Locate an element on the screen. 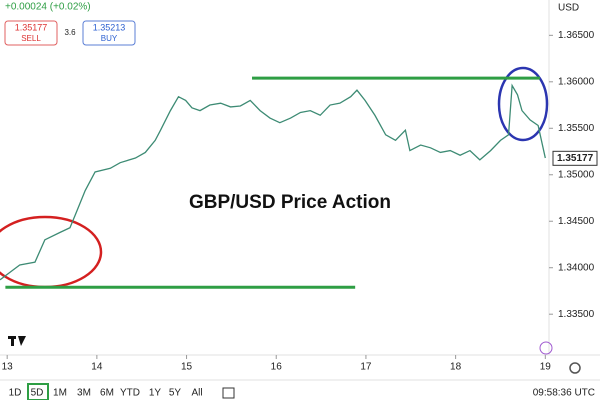 Image resolution: width=600 pixels, height=405 pixels. annotation: GBP/USD Price Action is located at coordinates (290, 202).